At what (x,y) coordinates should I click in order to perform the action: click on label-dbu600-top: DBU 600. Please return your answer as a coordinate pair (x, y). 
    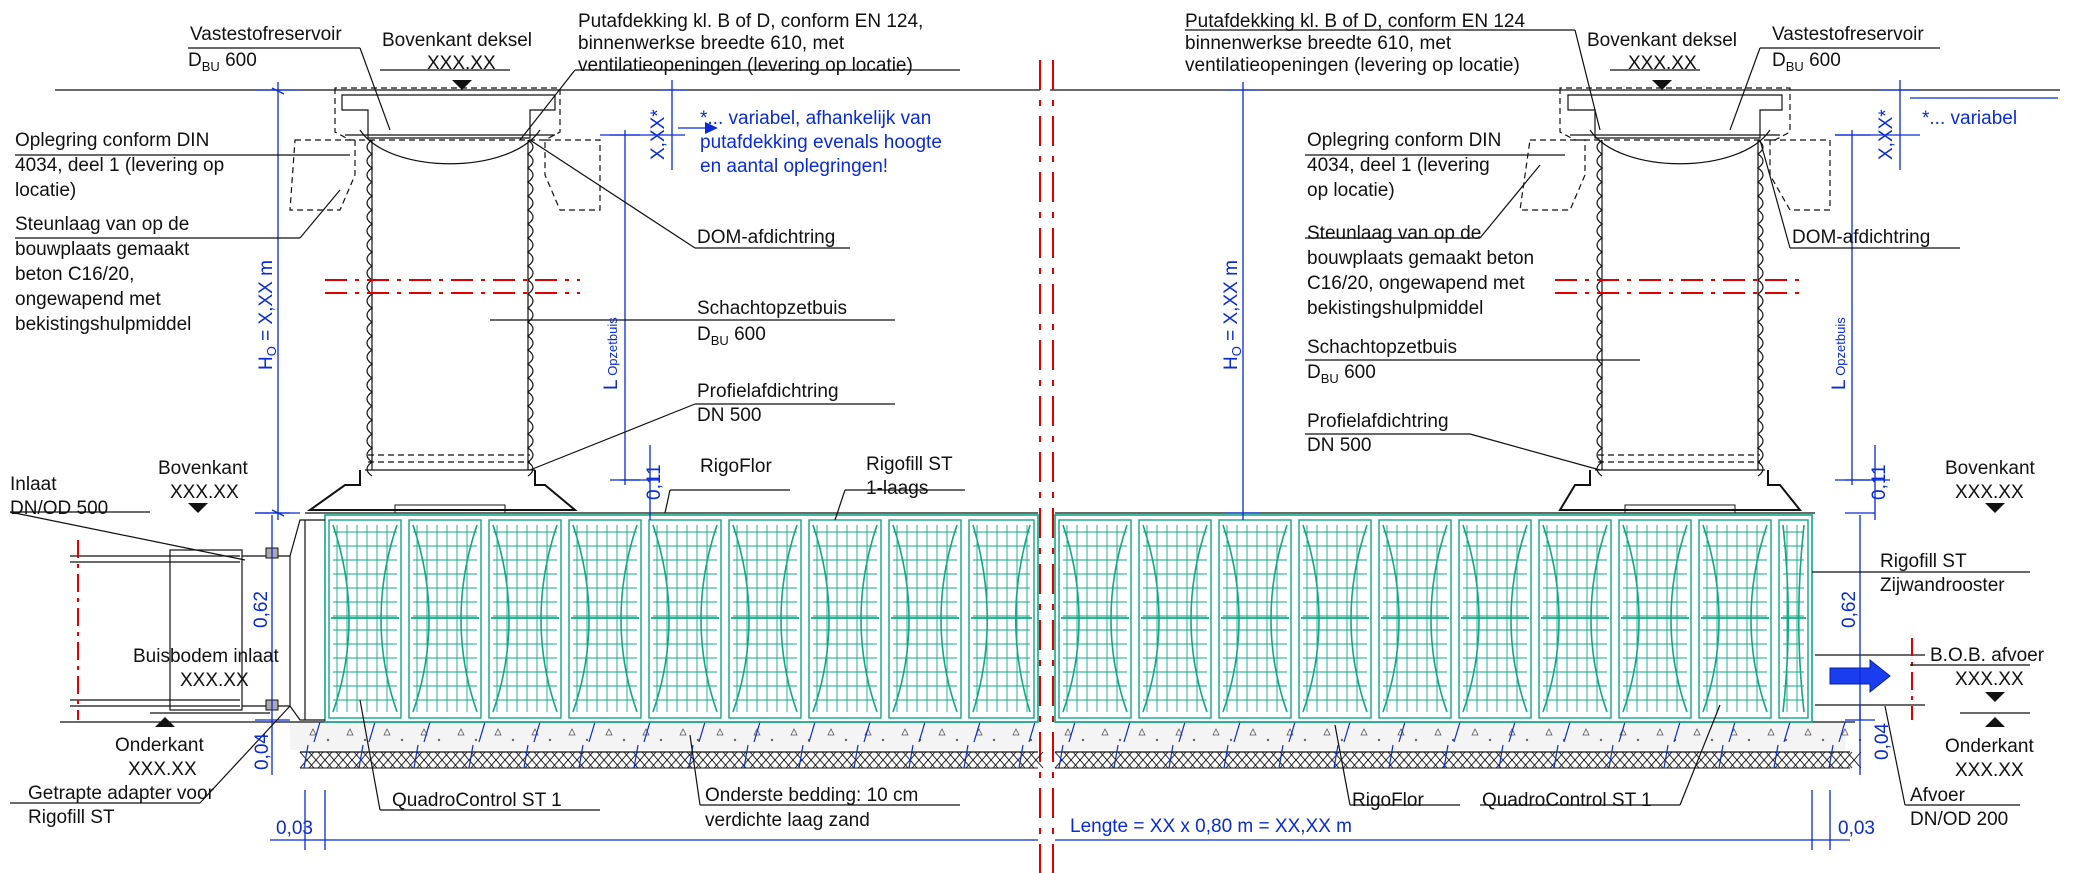
    Looking at the image, I should click on (222, 62).